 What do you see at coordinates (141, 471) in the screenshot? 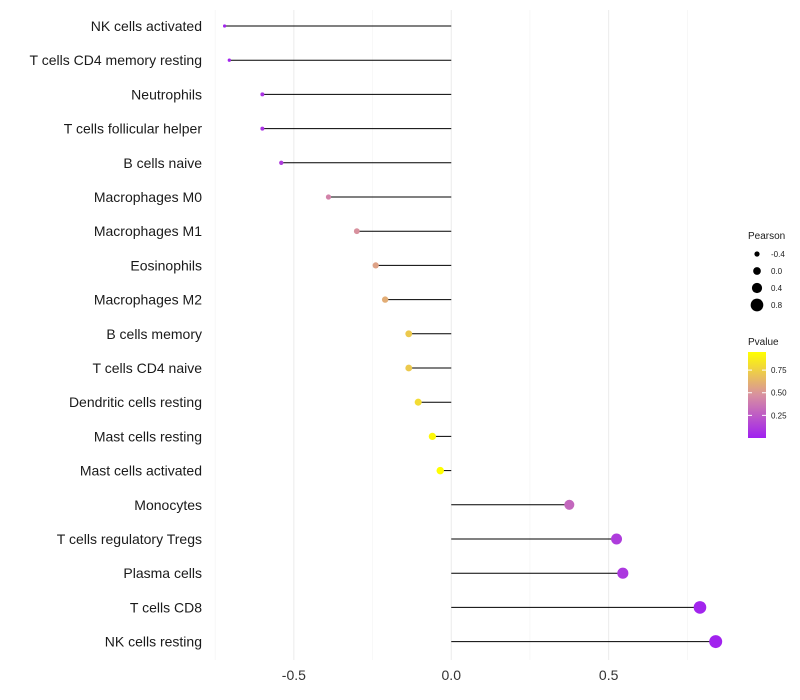
I see `category-label: Mast cells activated` at bounding box center [141, 471].